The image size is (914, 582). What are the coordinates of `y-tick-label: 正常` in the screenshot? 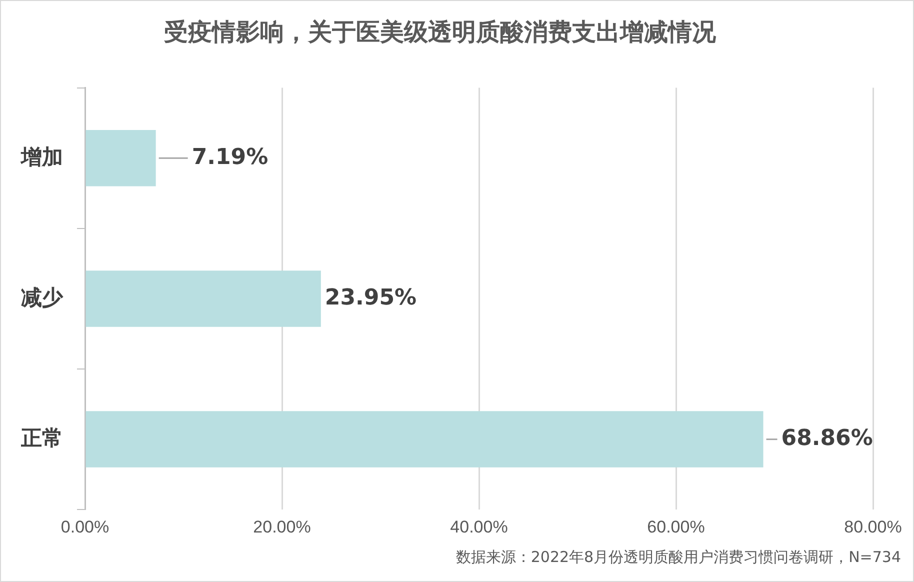 It's located at (41, 438).